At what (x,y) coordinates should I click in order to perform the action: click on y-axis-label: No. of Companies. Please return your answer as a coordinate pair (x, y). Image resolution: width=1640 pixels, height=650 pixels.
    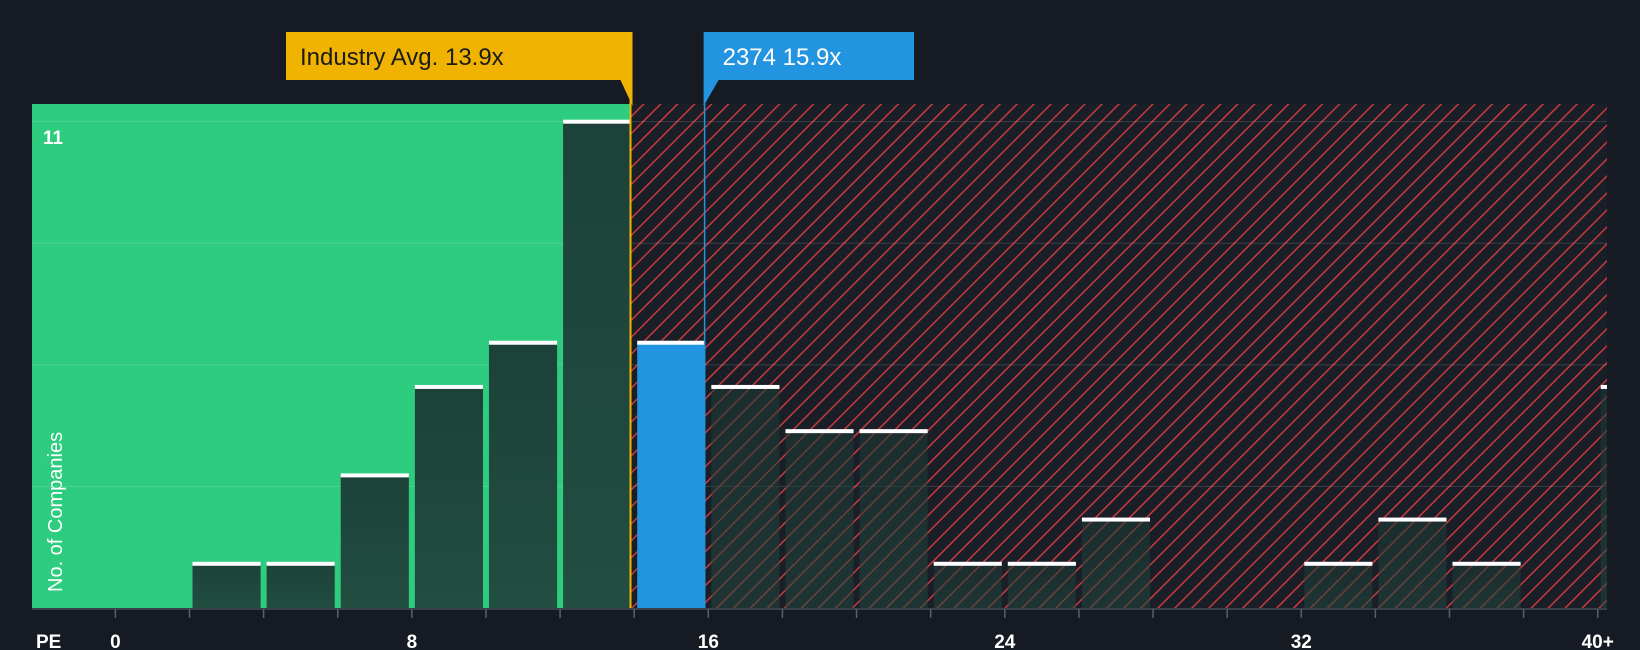
    Looking at the image, I should click on (56, 512).